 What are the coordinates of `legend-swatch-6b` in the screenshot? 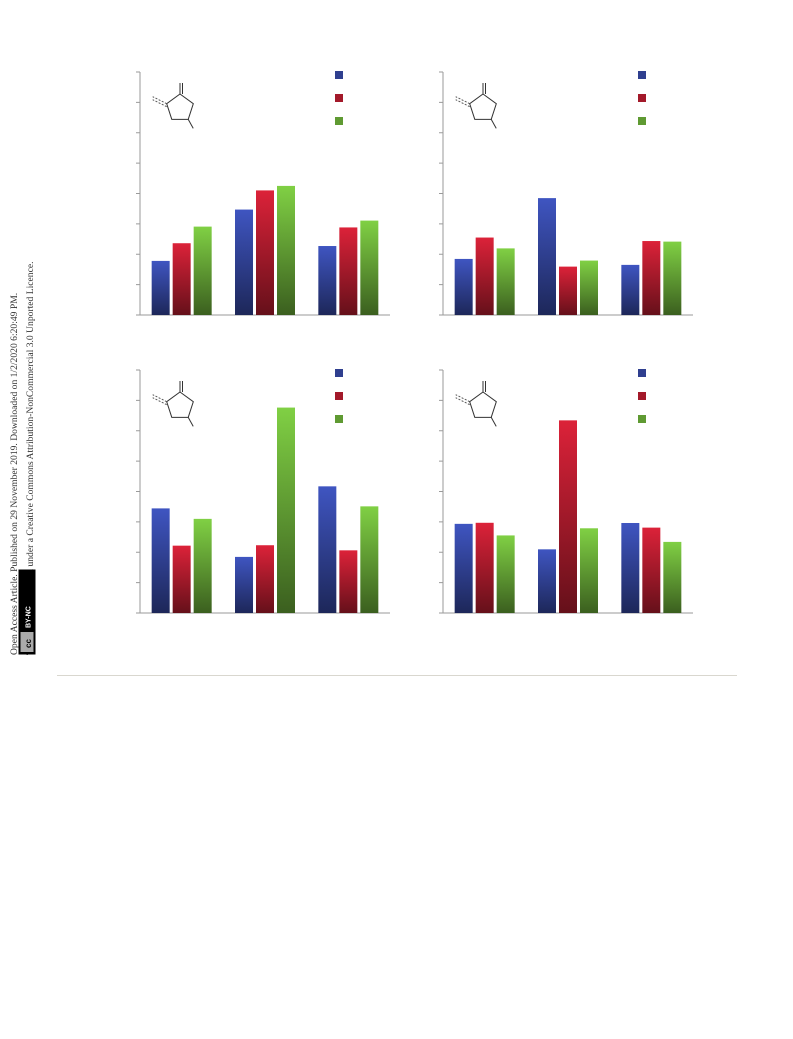 It's located at (339, 396).